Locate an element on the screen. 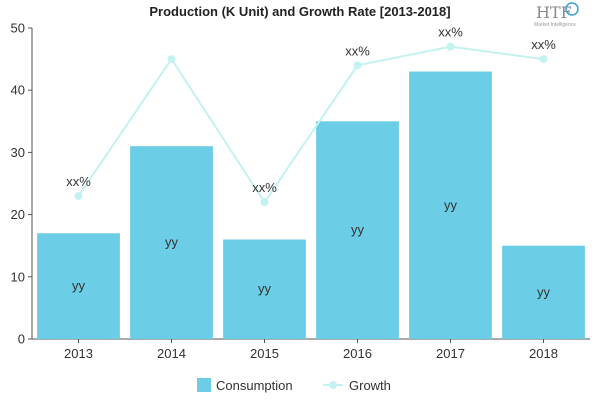  bar-2014 is located at coordinates (171, 242).